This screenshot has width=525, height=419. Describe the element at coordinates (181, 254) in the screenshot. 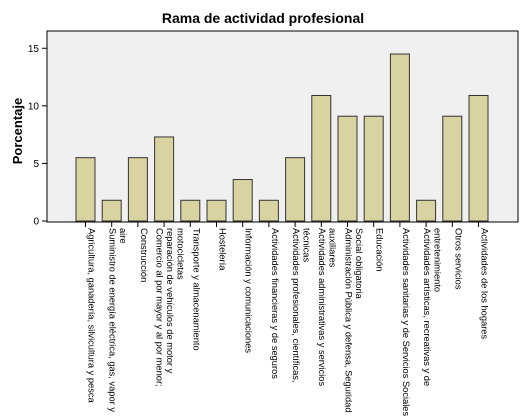

I see `x-category-label: motocicletas` at that location.